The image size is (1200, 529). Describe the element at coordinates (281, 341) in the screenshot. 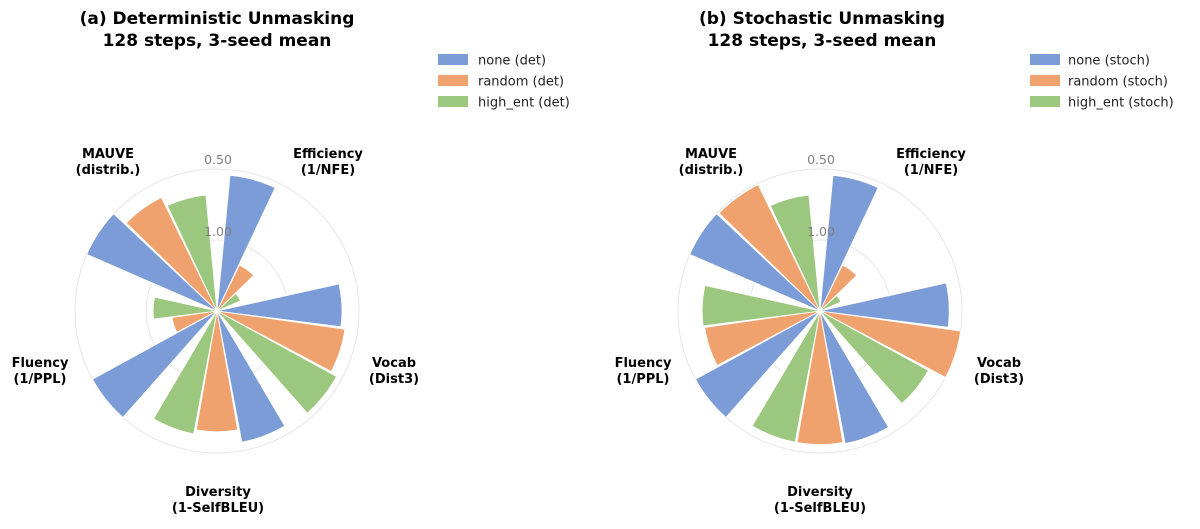

I see `bar-random-det--1` at that location.